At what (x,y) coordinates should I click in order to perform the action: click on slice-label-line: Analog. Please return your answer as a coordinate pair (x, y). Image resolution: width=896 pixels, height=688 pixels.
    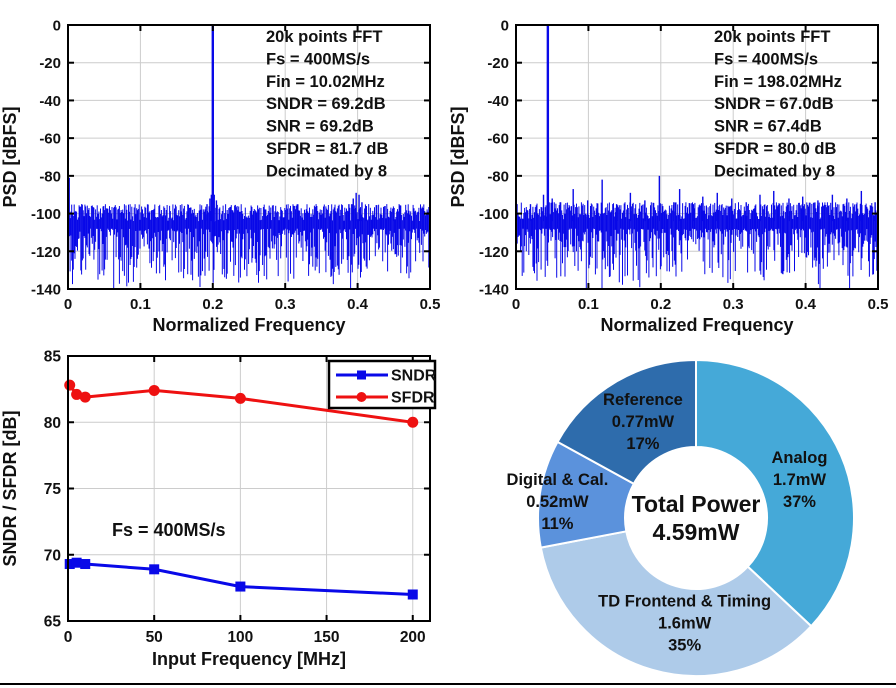
    Looking at the image, I should click on (799, 458).